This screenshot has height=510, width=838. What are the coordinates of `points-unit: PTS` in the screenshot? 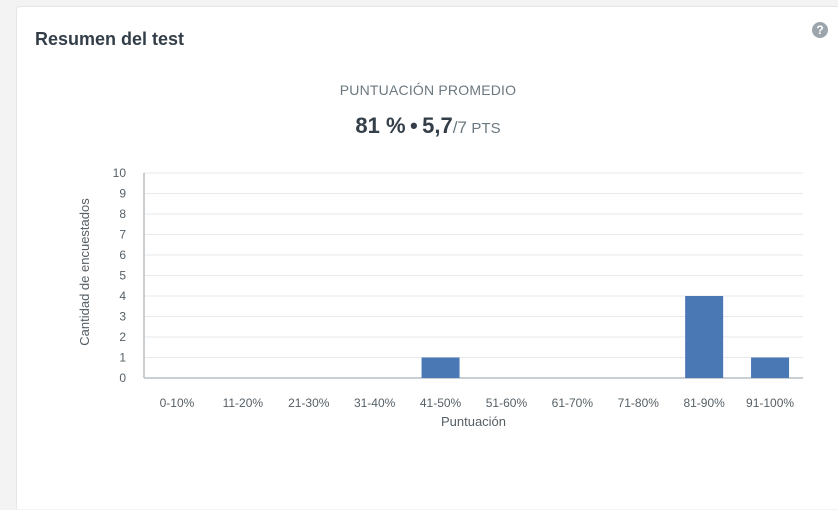 It's located at (486, 128).